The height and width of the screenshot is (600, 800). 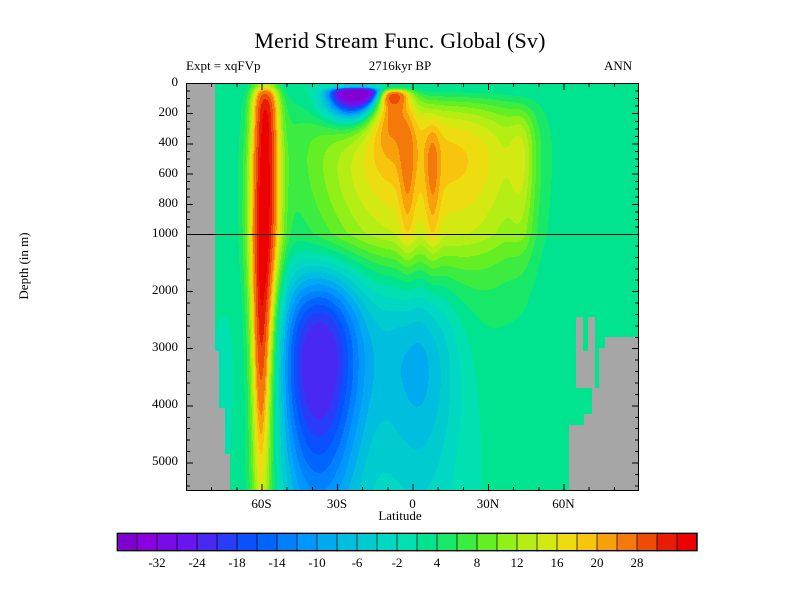 I want to click on colorbar-tick-label: 16, so click(x=557, y=562).